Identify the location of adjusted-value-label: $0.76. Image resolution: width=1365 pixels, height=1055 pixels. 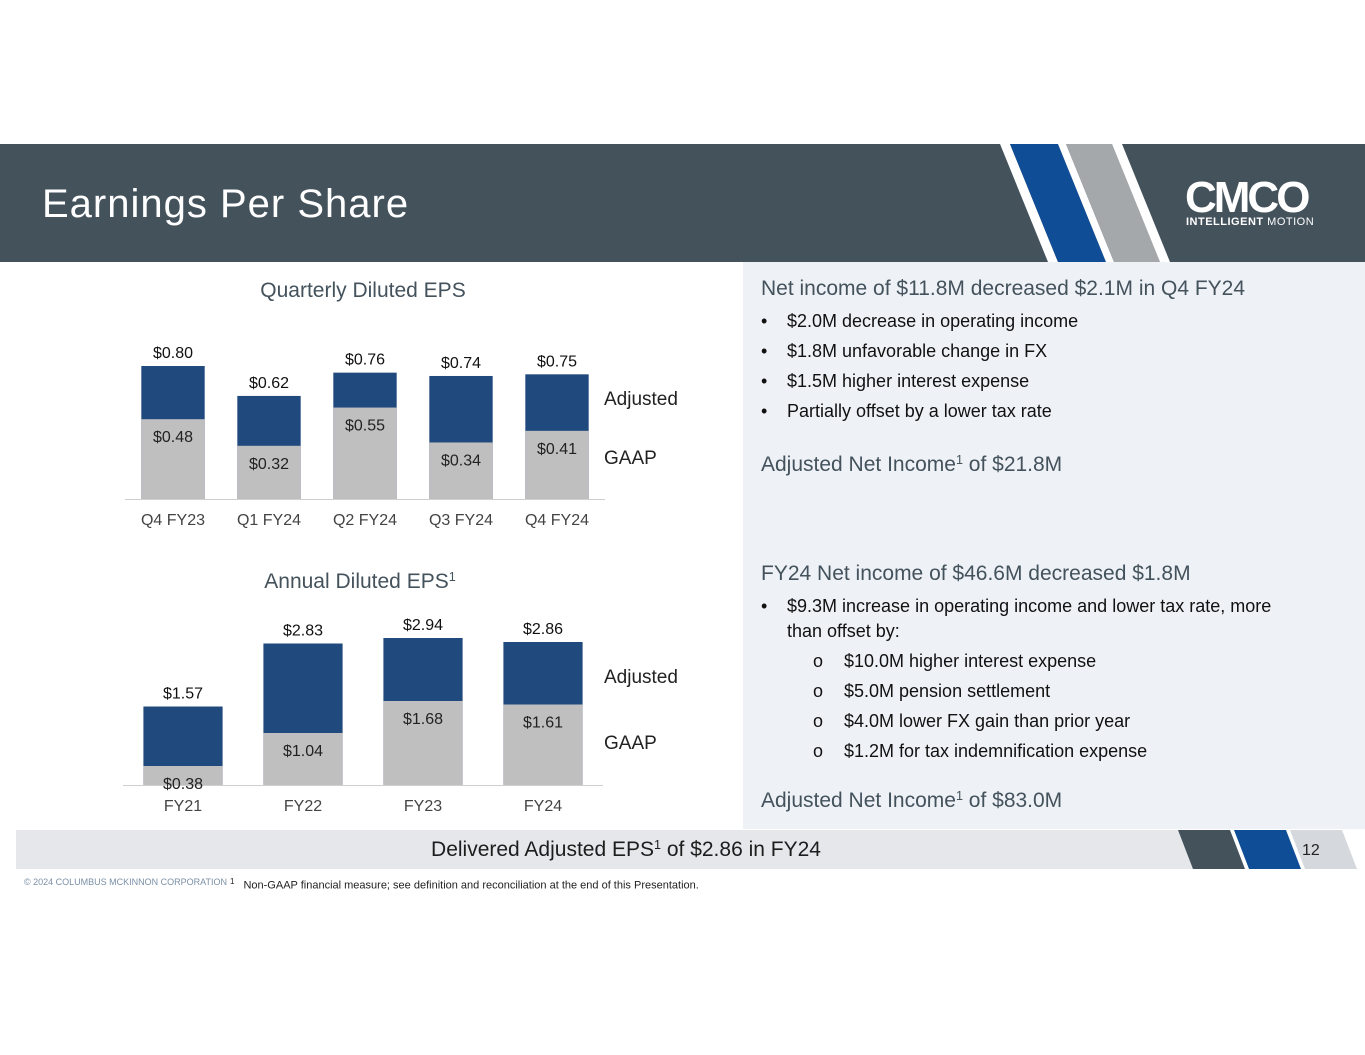
(365, 360).